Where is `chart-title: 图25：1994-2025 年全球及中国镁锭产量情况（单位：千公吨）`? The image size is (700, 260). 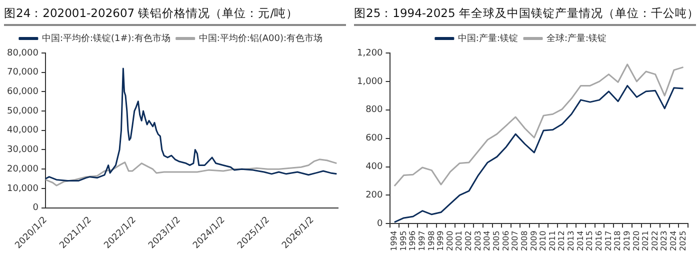 chart-title: 图25：1994-2025 年全球及中国镁锭产量情况（单位：千公吨） is located at coordinates (526, 13).